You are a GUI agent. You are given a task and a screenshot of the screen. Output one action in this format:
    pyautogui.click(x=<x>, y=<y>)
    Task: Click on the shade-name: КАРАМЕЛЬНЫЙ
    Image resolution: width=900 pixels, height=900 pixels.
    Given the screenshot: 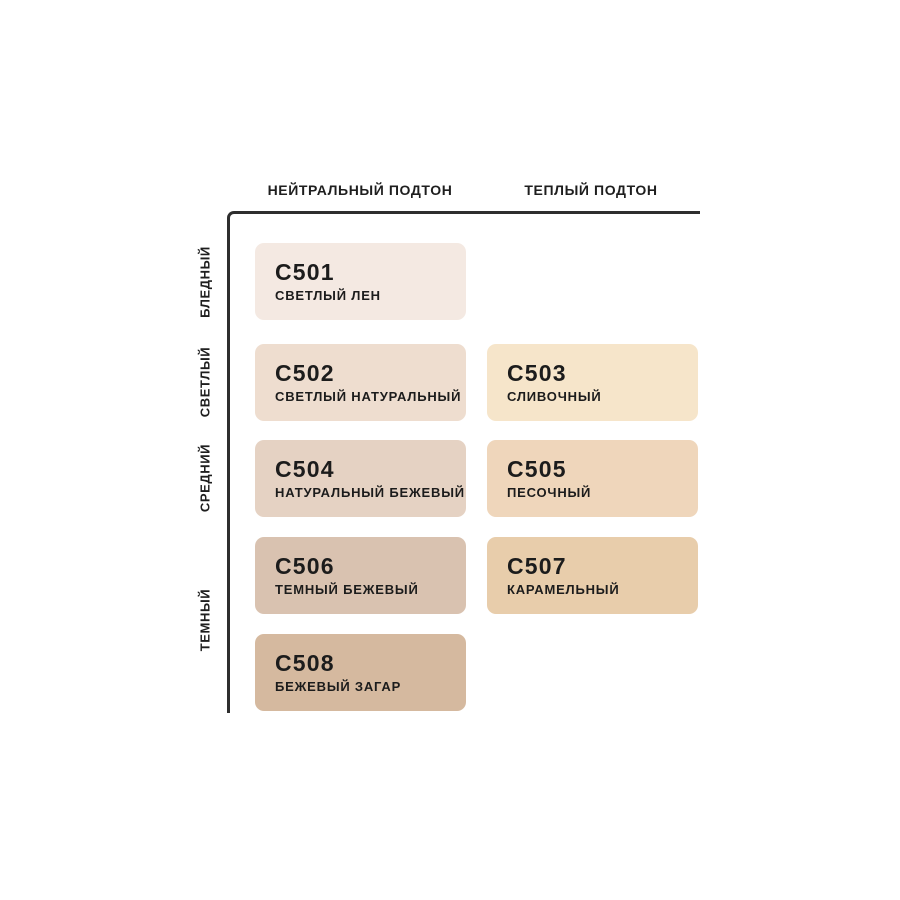 What is the action you would take?
    pyautogui.click(x=563, y=589)
    